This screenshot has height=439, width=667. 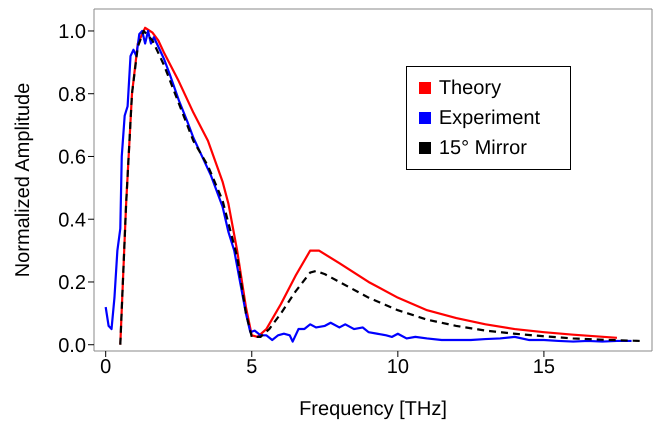 What do you see at coordinates (489, 118) in the screenshot?
I see `legend-label: Experiment` at bounding box center [489, 118].